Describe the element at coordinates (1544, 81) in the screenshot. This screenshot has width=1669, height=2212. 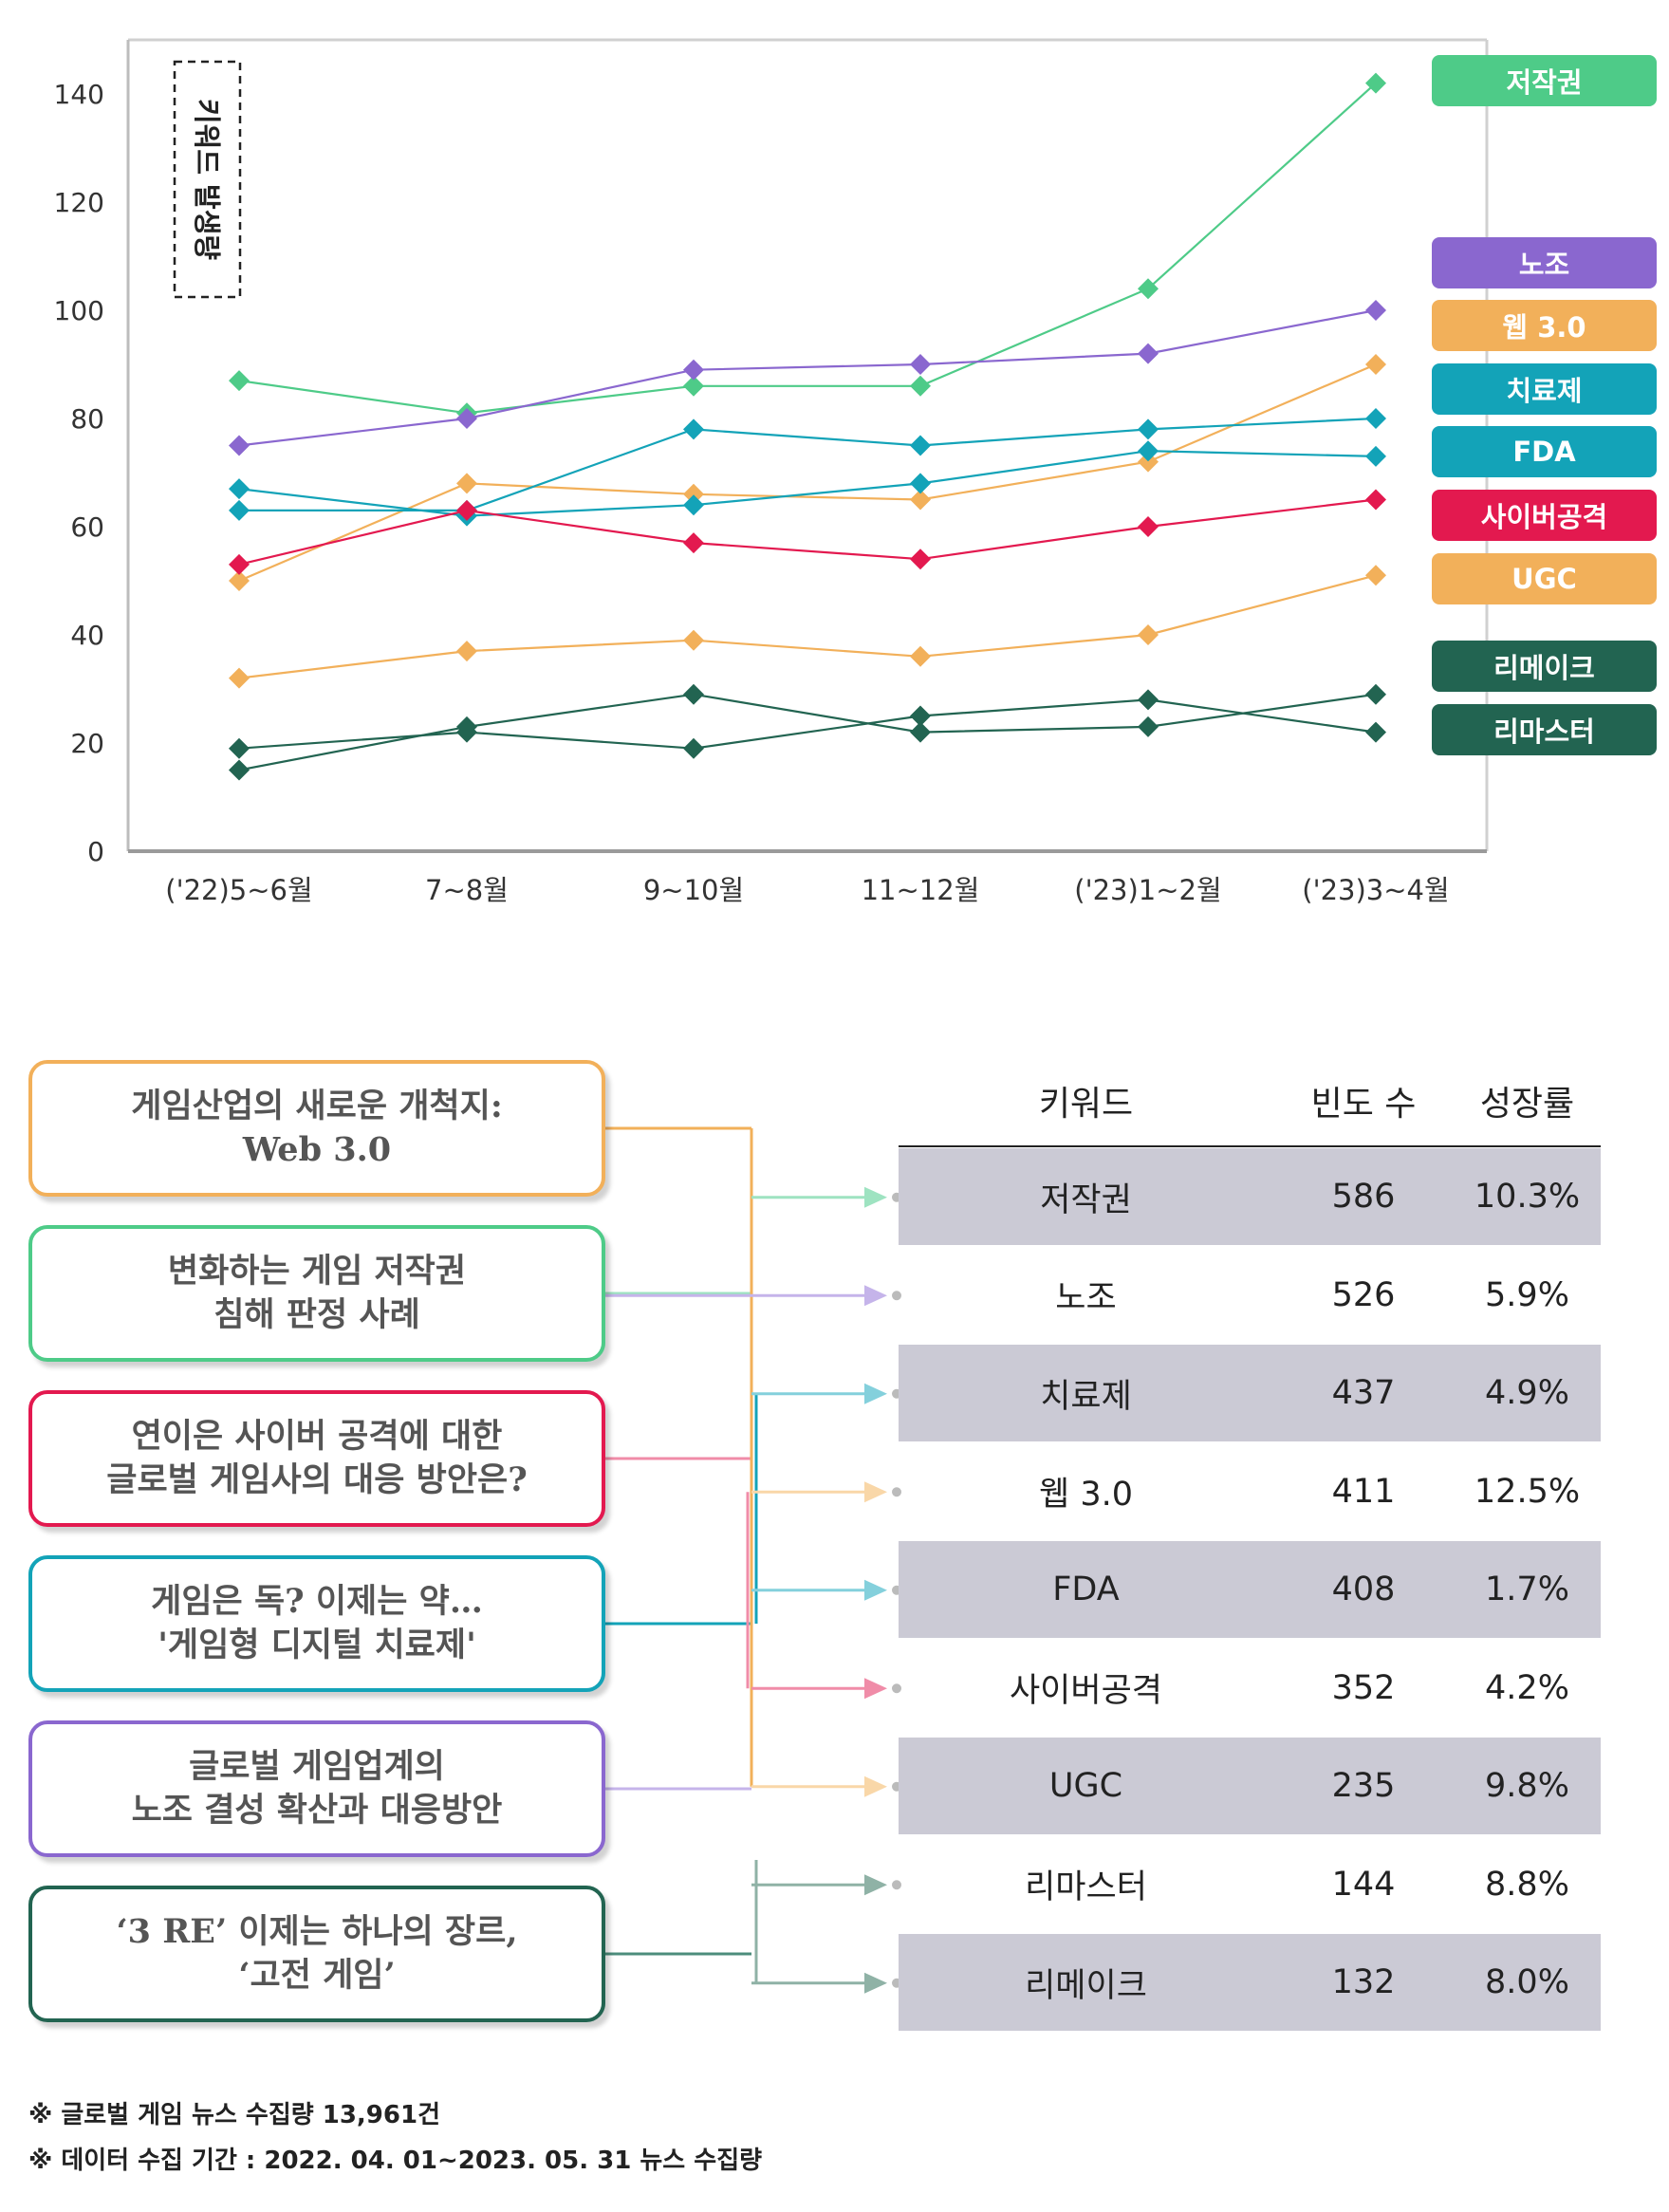
I see `legend-item: 저작권` at that location.